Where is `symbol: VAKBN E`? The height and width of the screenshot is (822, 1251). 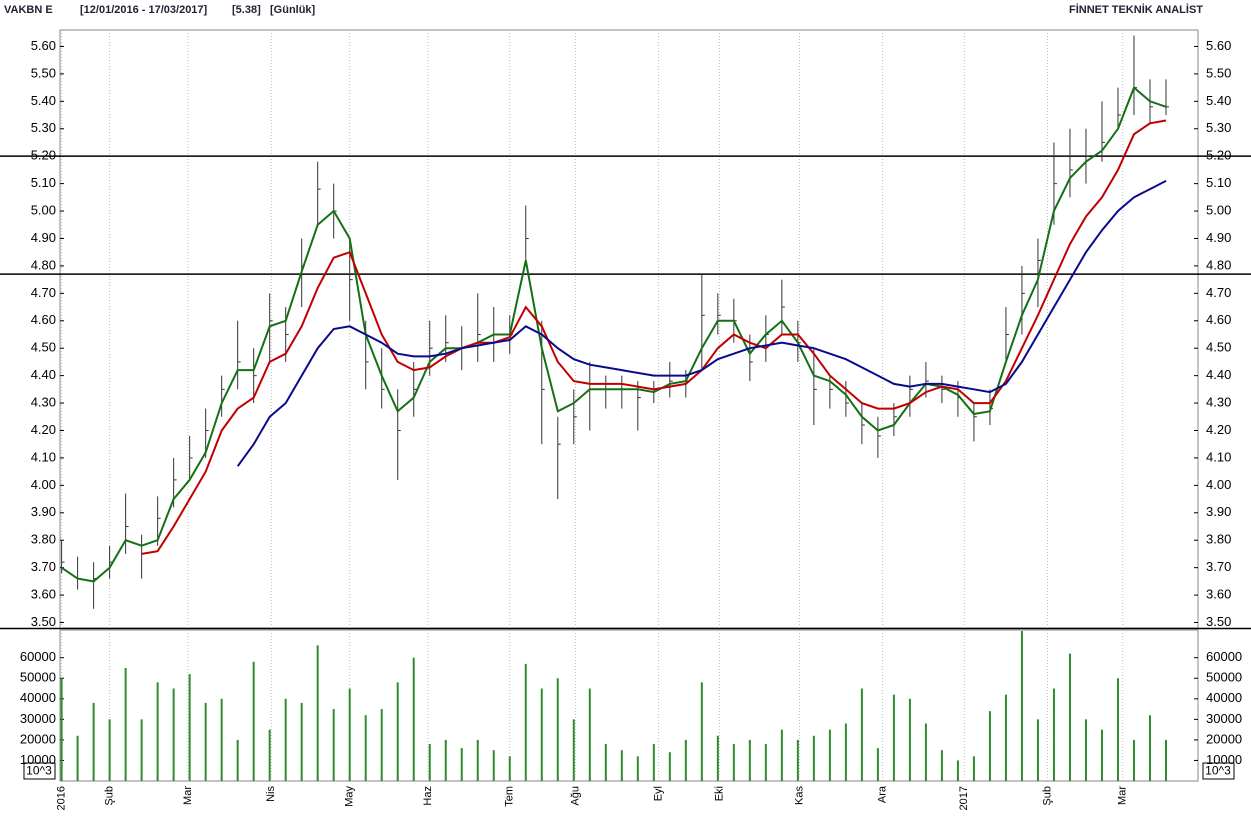
symbol: VAKBN E is located at coordinates (28, 10).